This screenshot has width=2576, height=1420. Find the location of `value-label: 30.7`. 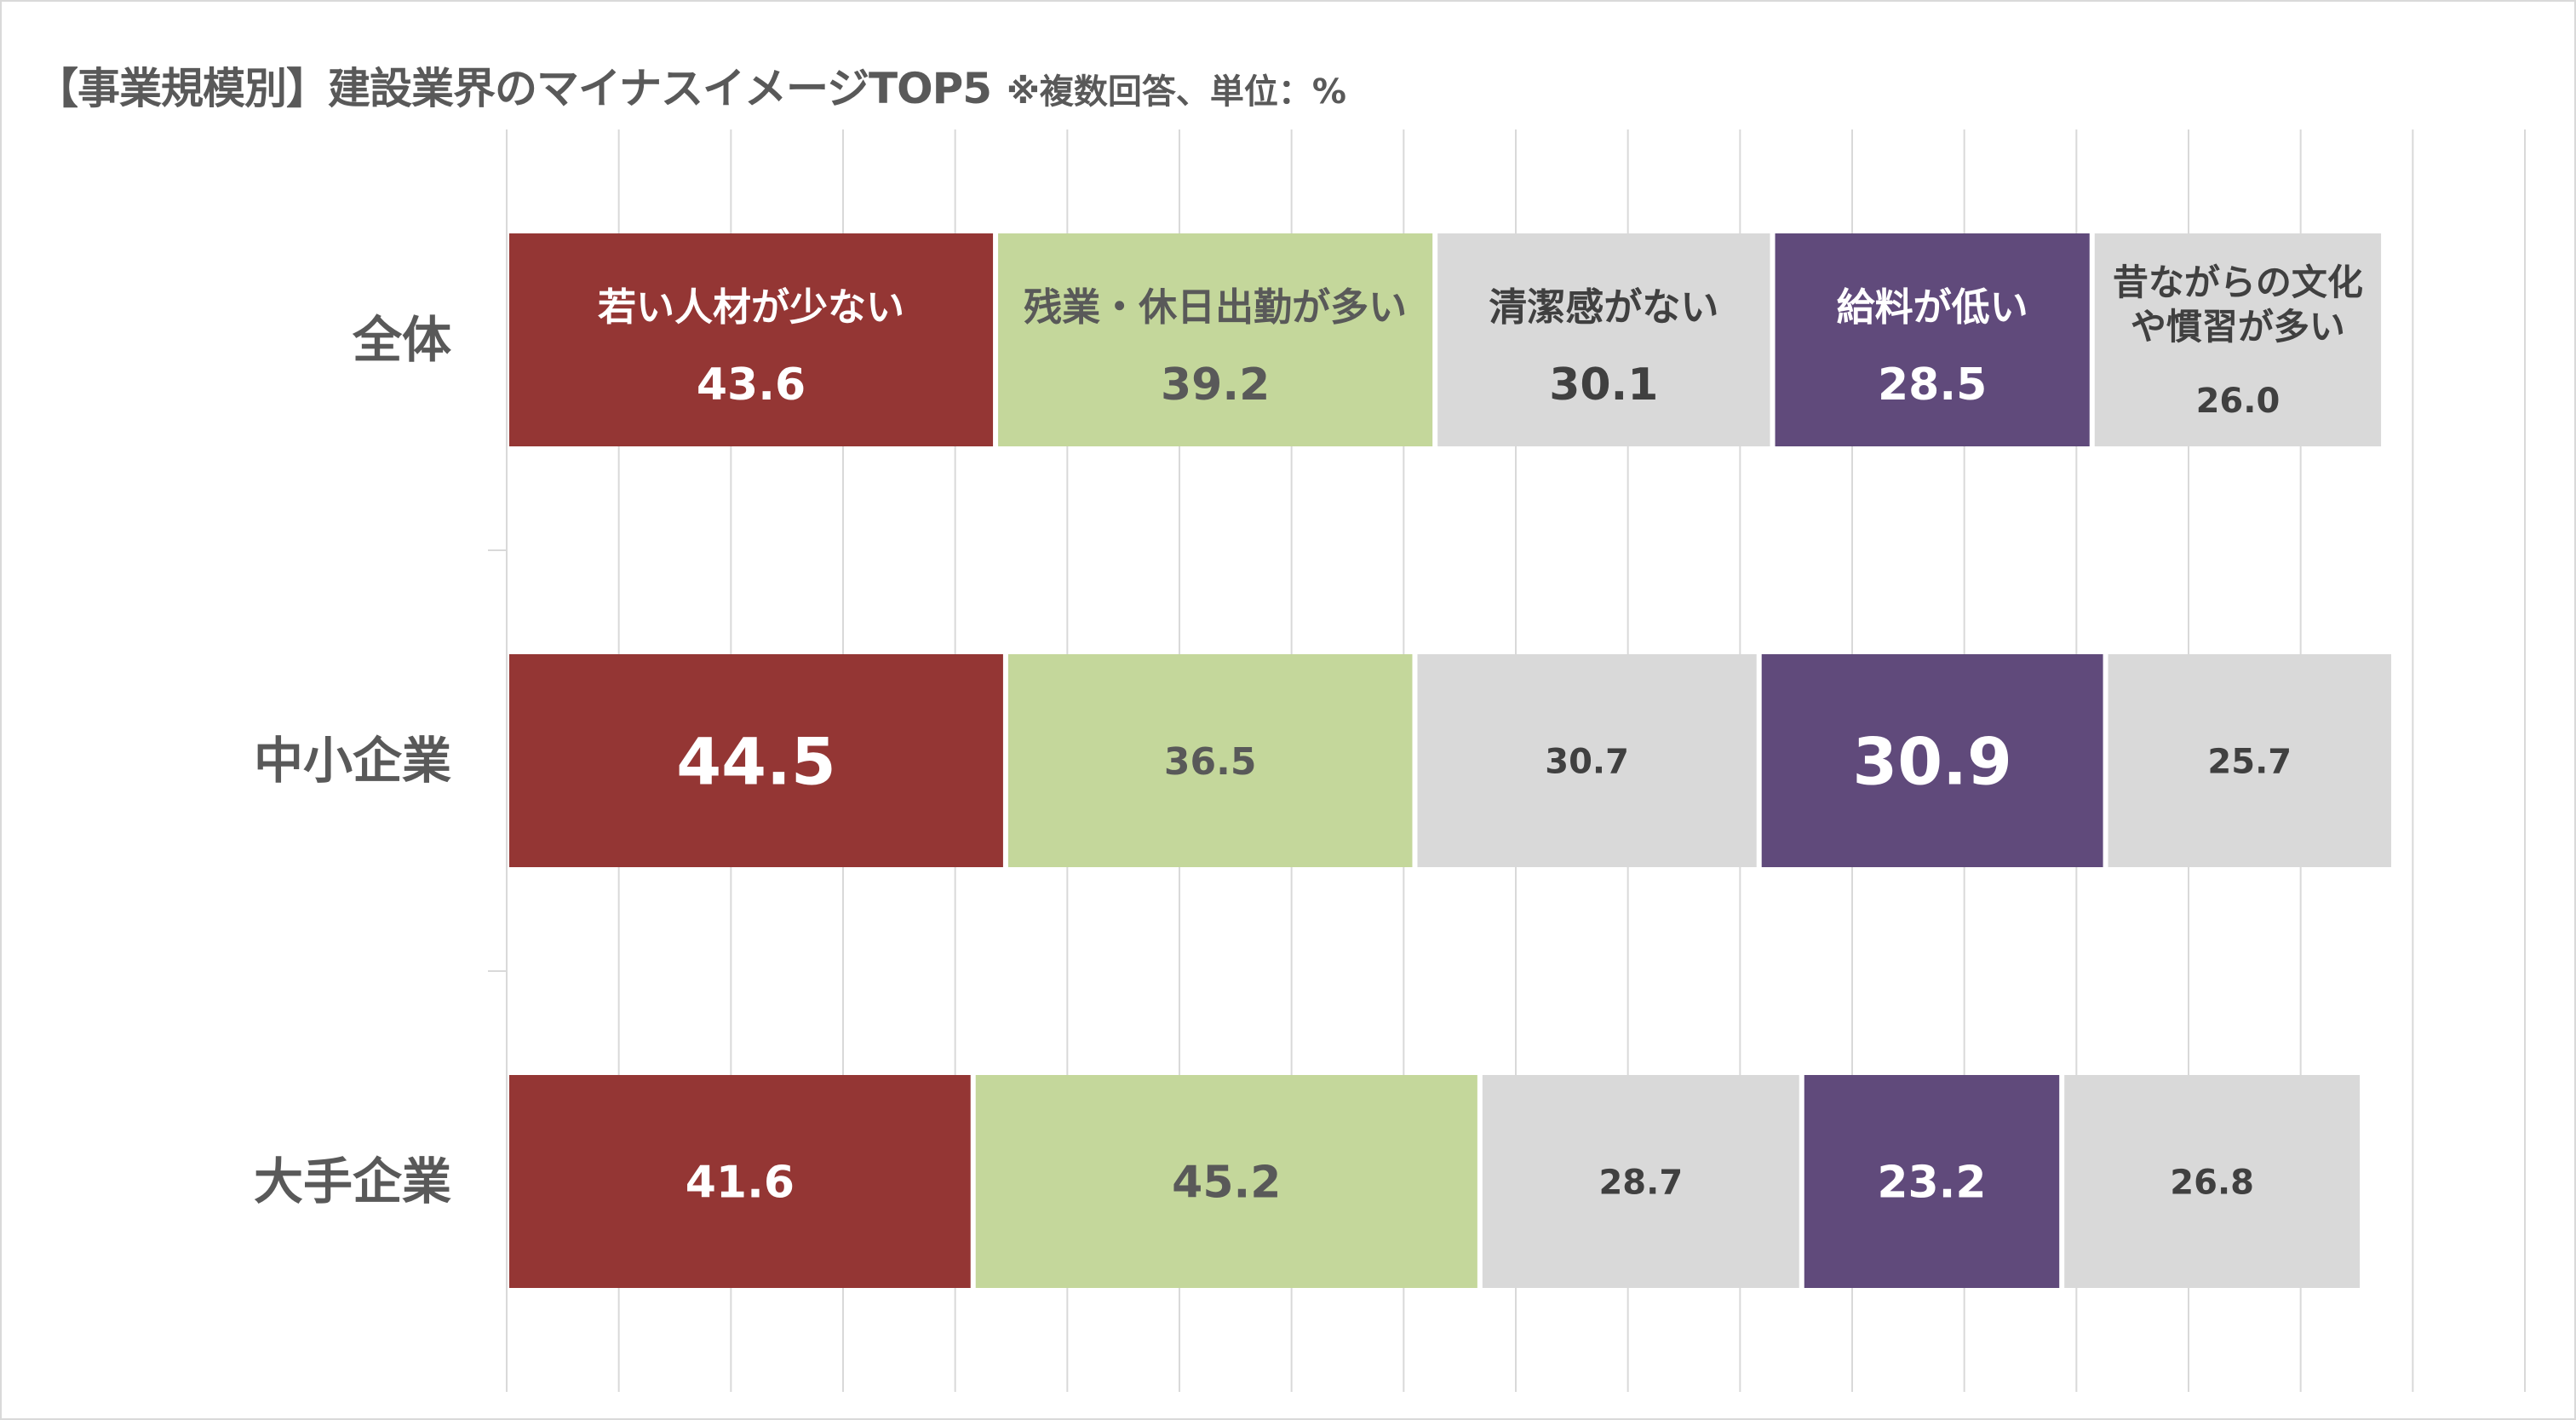

value-label: 30.7 is located at coordinates (1587, 762).